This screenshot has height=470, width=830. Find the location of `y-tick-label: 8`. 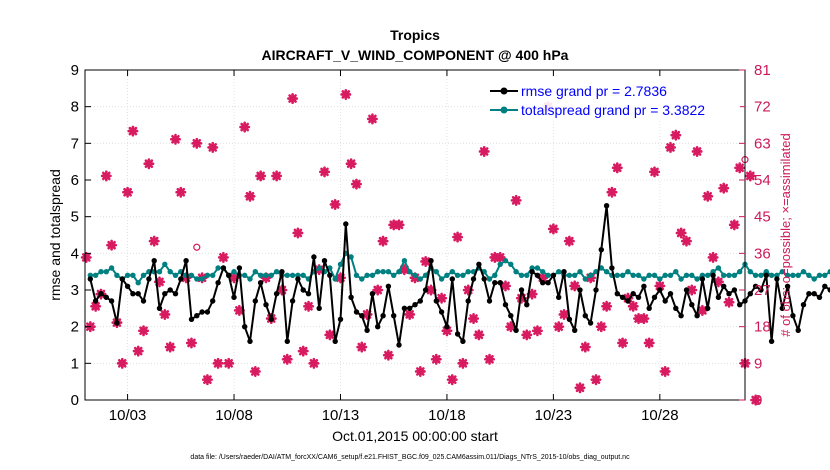

y-tick-label: 8 is located at coordinates (75, 107).